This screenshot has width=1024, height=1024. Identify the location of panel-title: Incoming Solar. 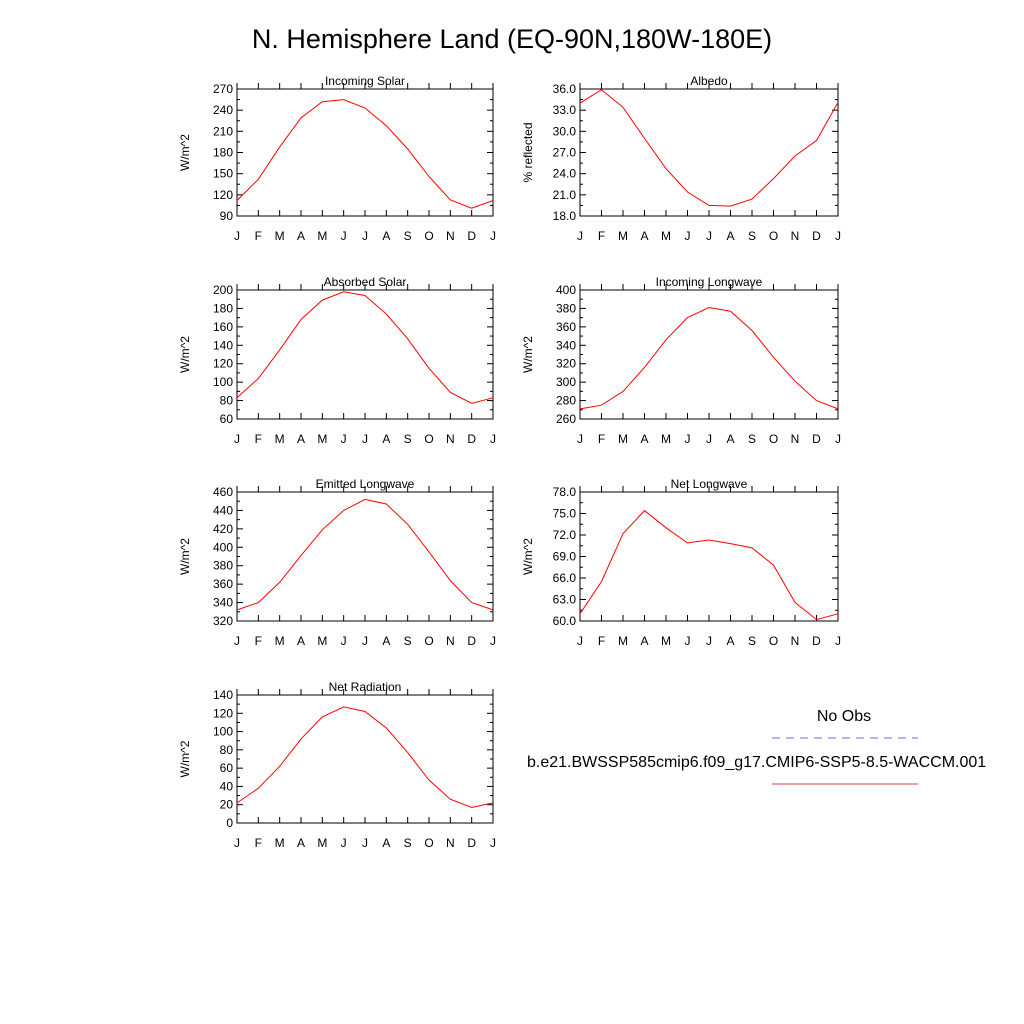
(365, 81).